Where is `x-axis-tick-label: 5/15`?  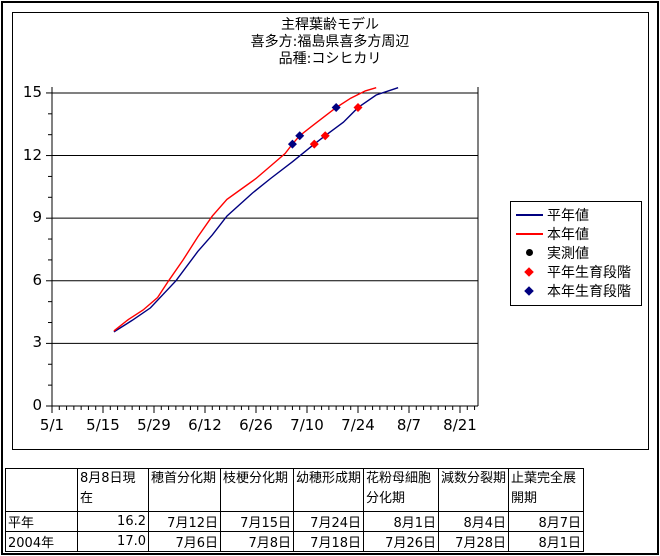
x-axis-tick-label: 5/15 is located at coordinates (103, 425).